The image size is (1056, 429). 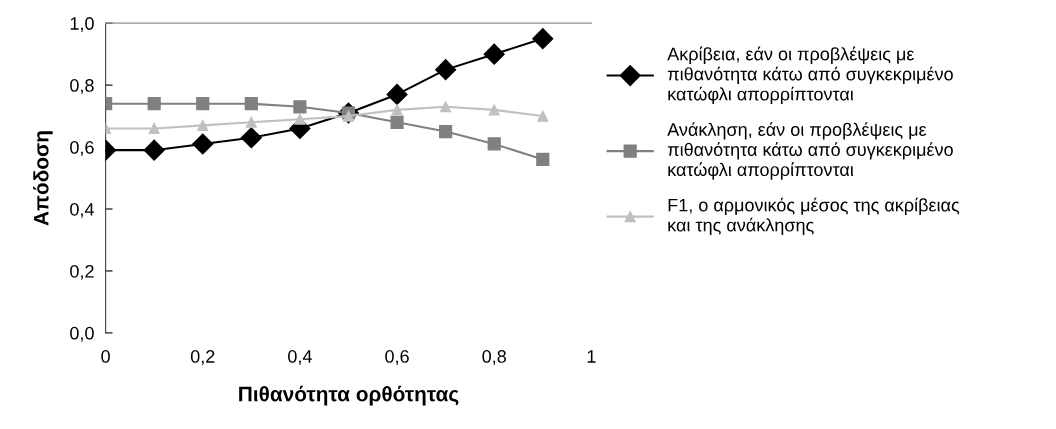 What do you see at coordinates (397, 357) in the screenshot?
I see `x-tick-label: 0,6` at bounding box center [397, 357].